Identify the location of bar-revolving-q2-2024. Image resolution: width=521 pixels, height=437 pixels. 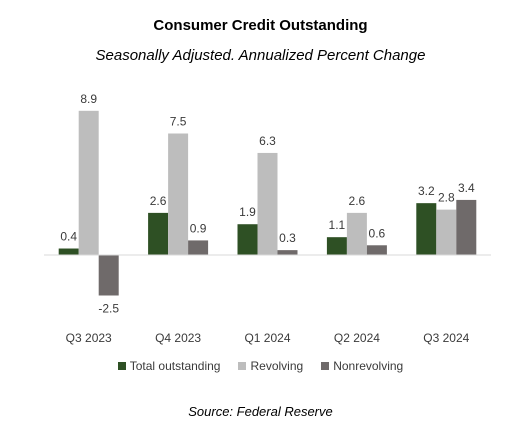
(356, 233).